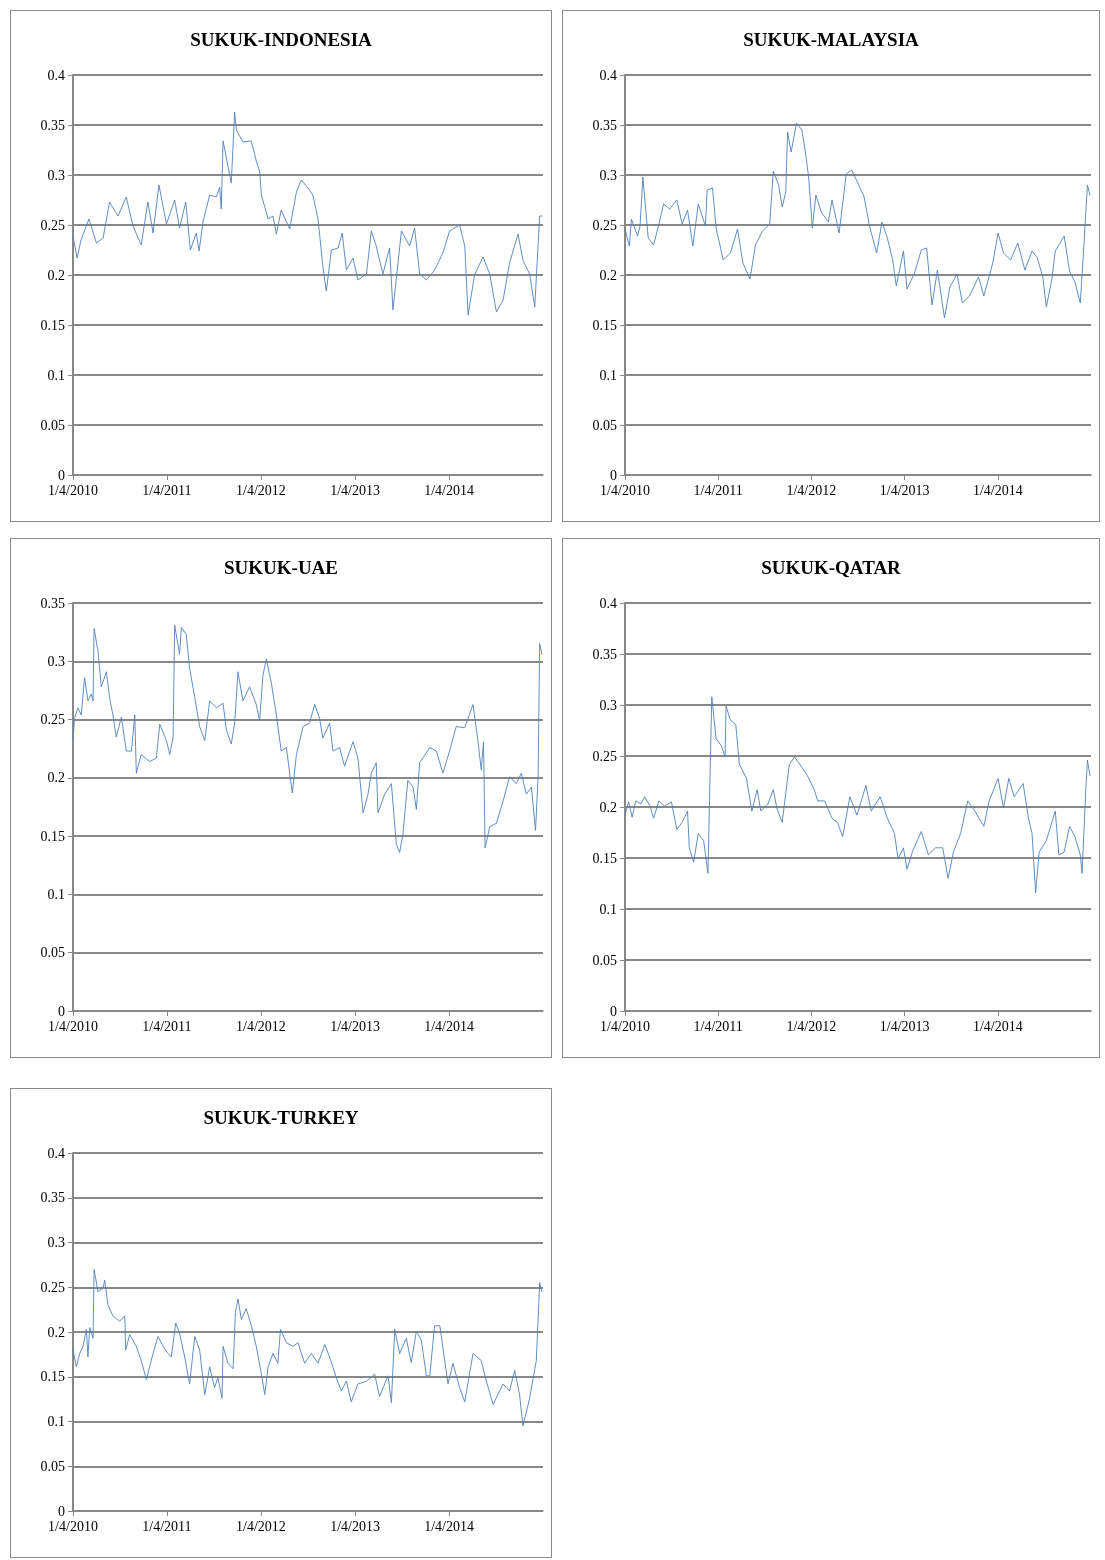 The image size is (1105, 1560). What do you see at coordinates (281, 567) in the screenshot?
I see `chart-title: SUKUK-UAE` at bounding box center [281, 567].